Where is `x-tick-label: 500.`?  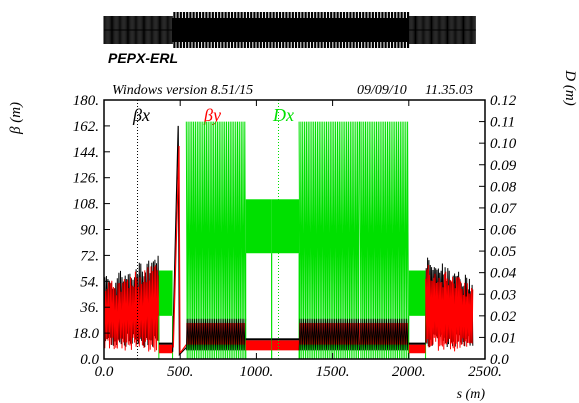
x-tick-label: 500. is located at coordinates (180, 372).